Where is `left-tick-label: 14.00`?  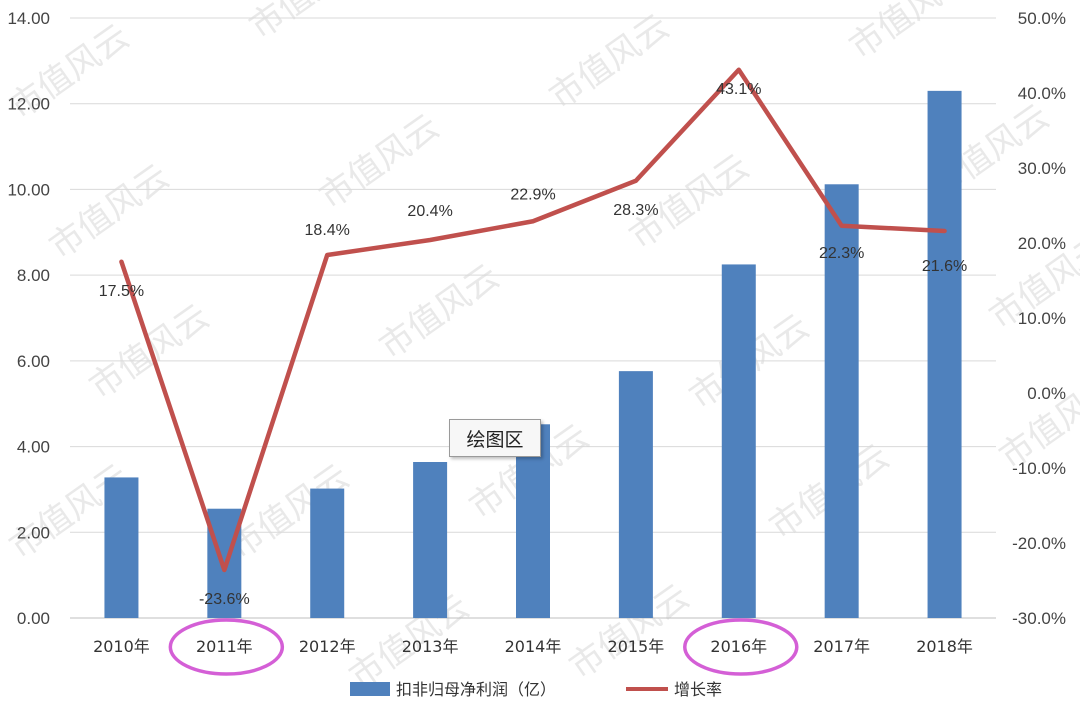
left-tick-label: 14.00 is located at coordinates (28, 18).